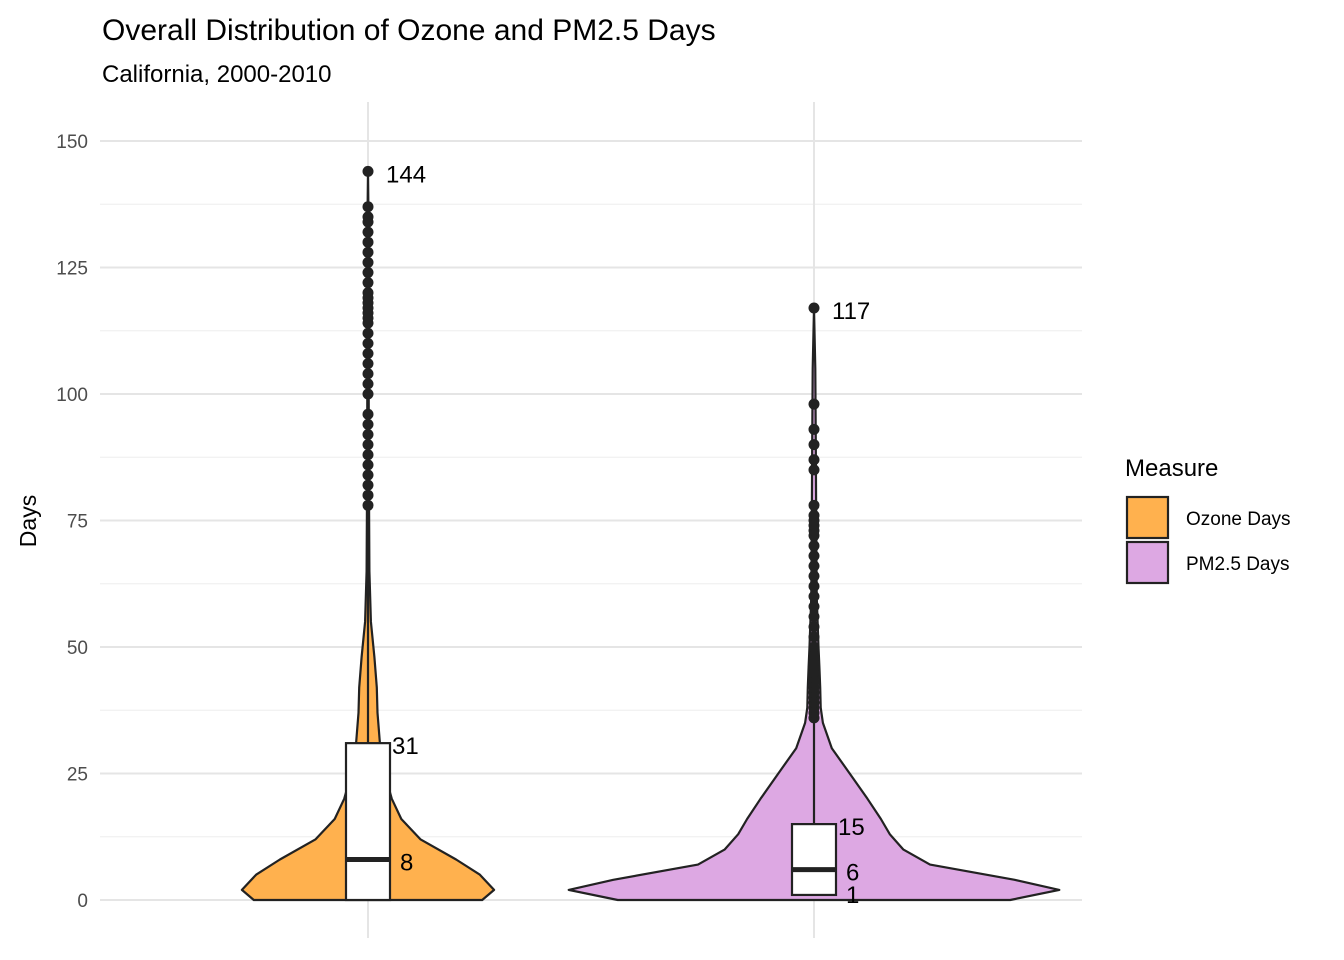  Describe the element at coordinates (72, 269) in the screenshot. I see `y-tick-label: 125` at that location.